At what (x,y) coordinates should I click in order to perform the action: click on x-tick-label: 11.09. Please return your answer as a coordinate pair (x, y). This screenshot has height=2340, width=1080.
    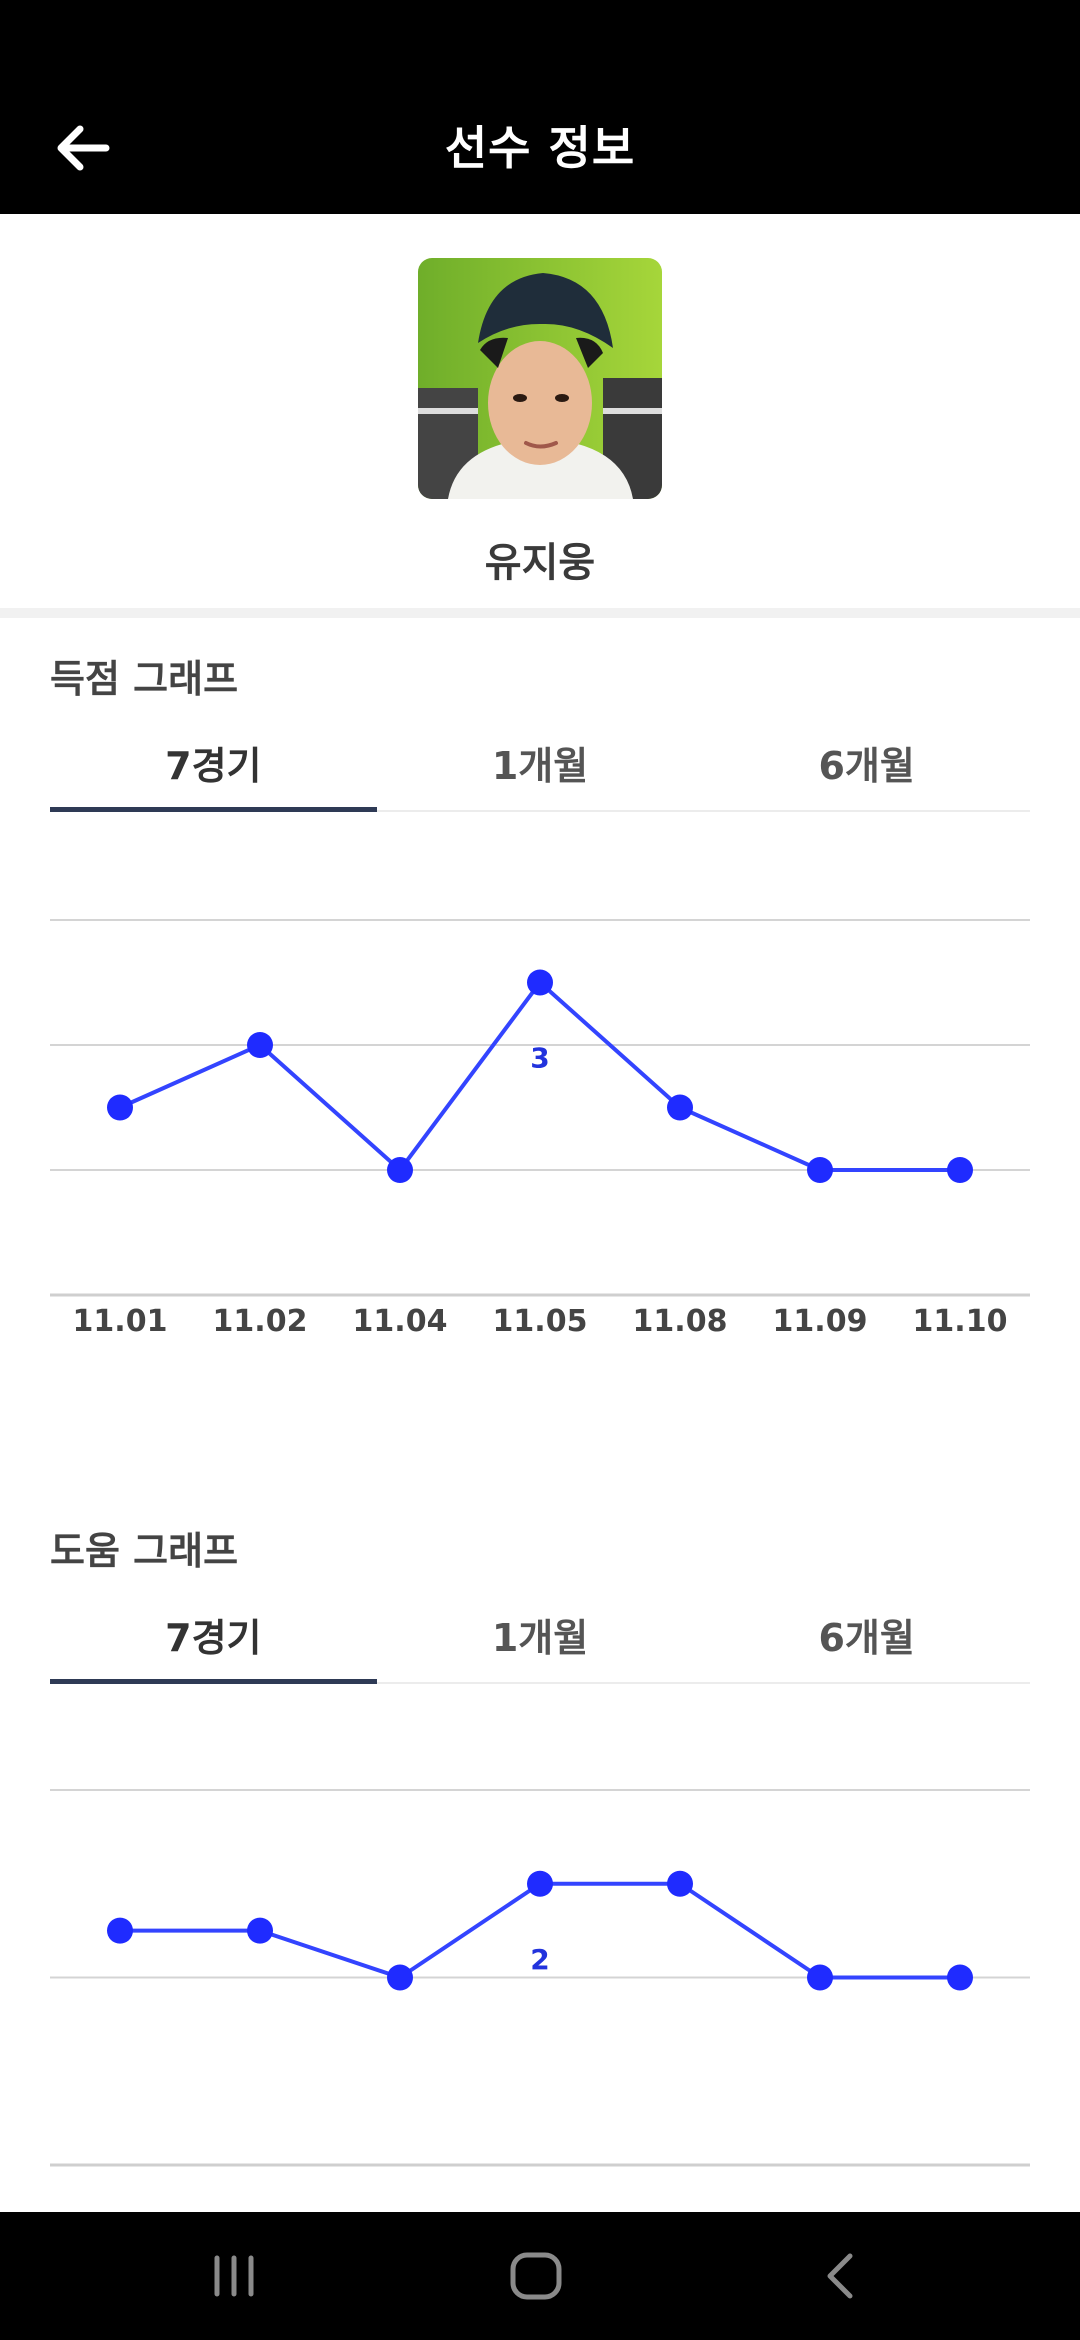
    Looking at the image, I should click on (820, 1321).